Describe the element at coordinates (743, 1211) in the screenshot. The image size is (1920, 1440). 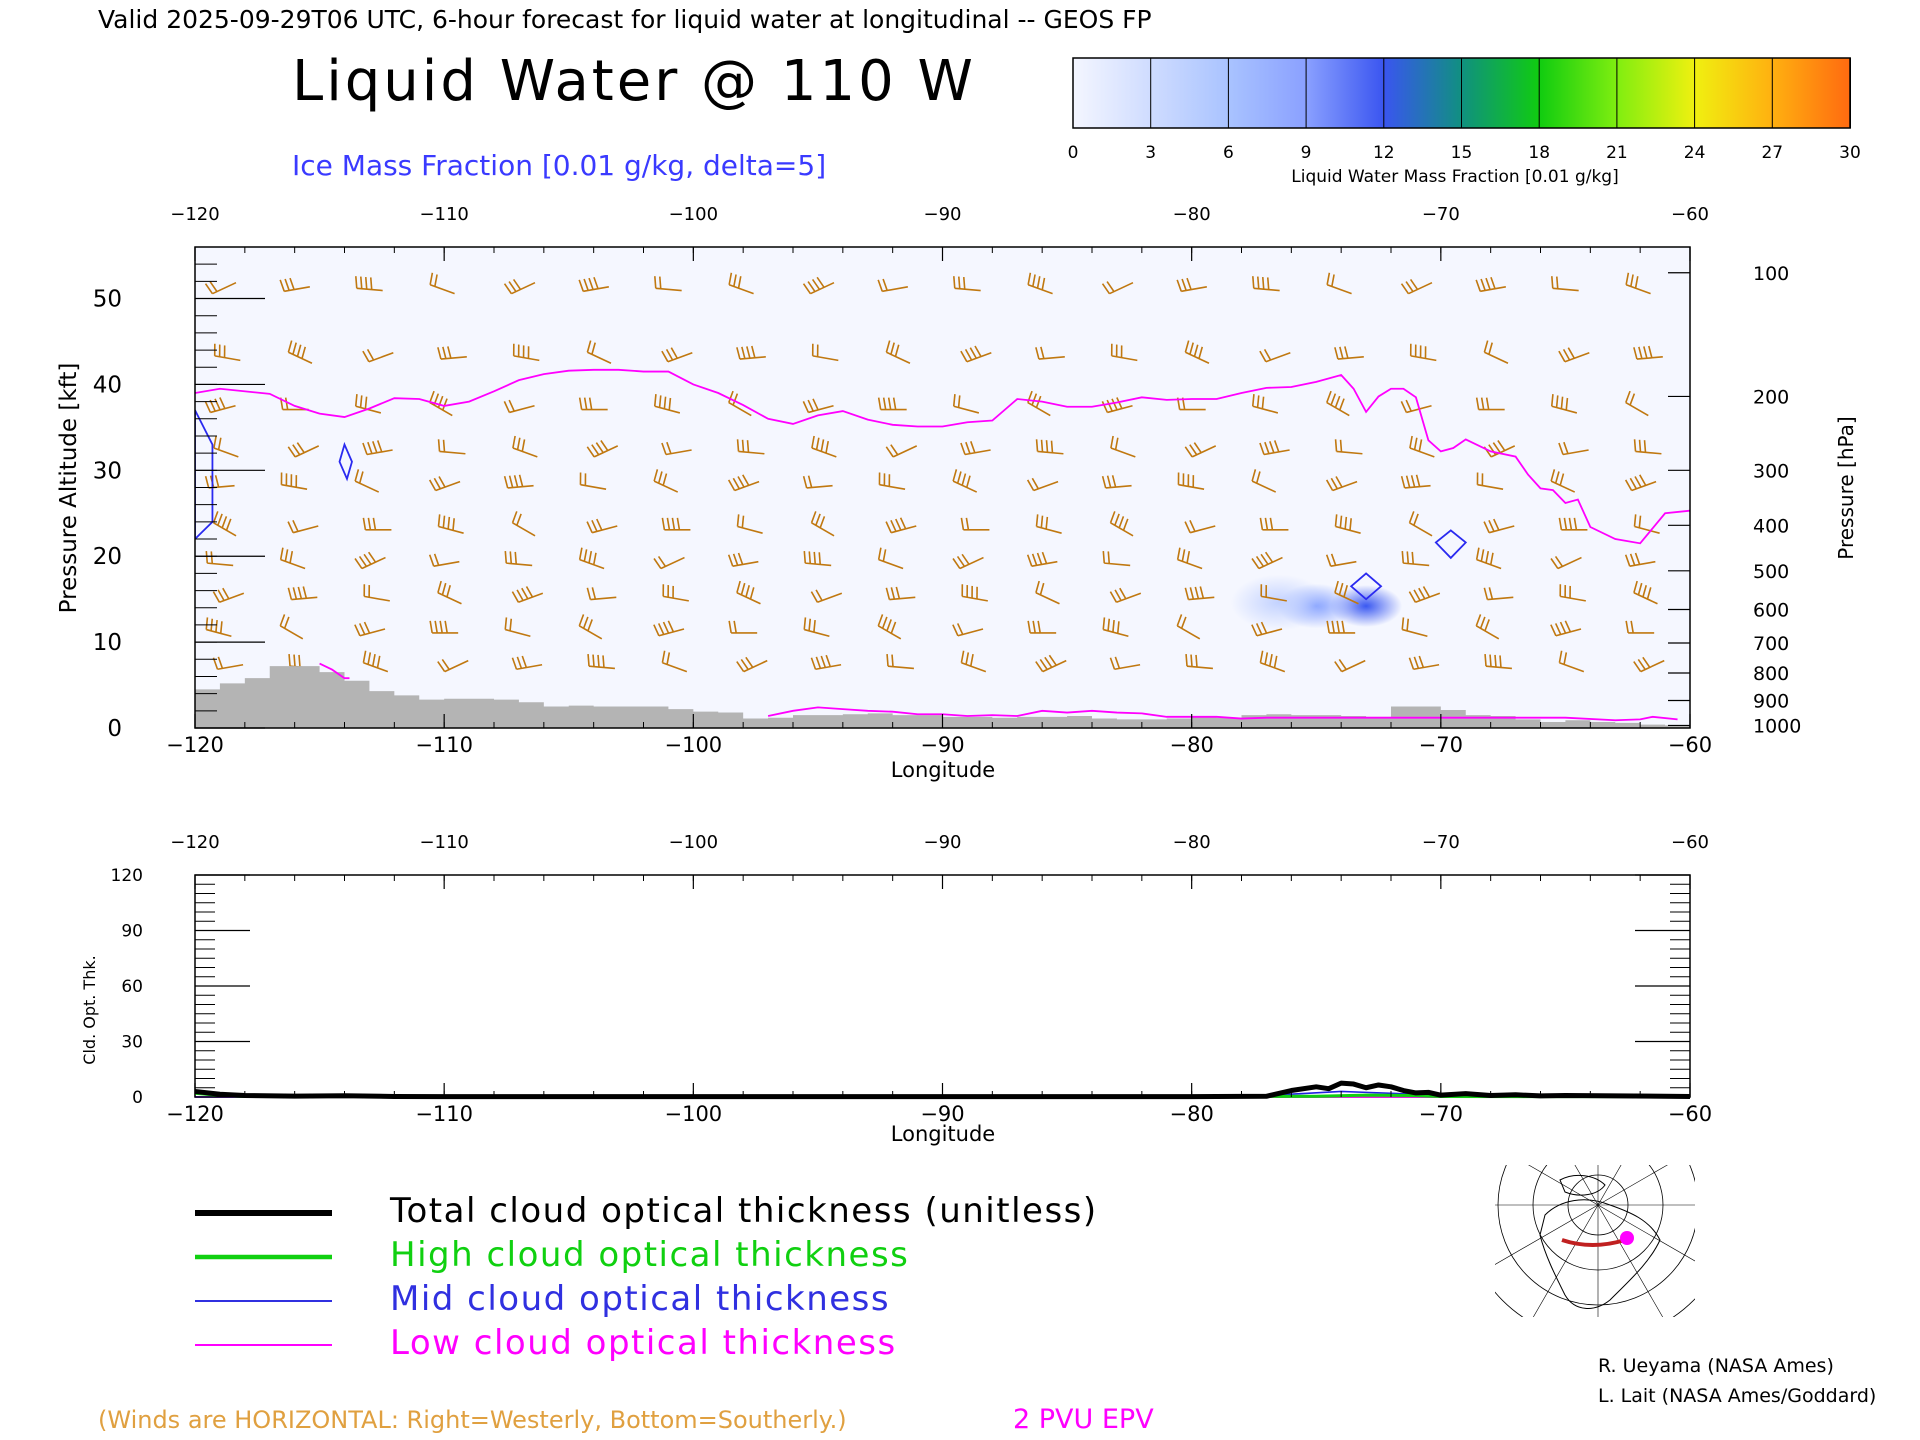
I see `legend-label: Total cloud optical thickness (unitless)` at that location.